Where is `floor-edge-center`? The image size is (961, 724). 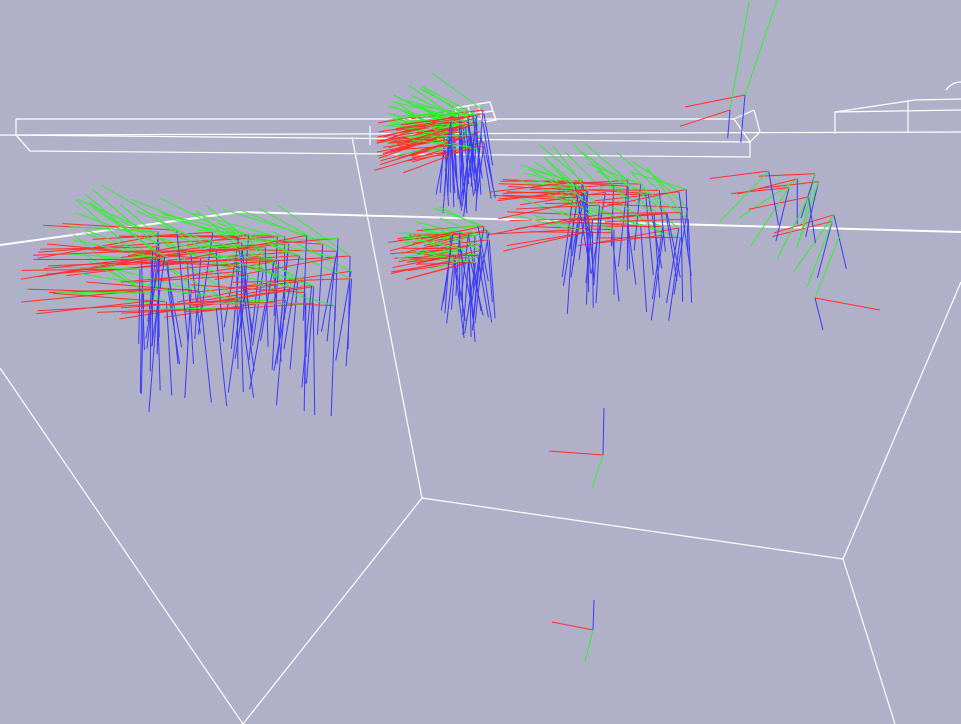
floor-edge-center is located at coordinates (632, 528).